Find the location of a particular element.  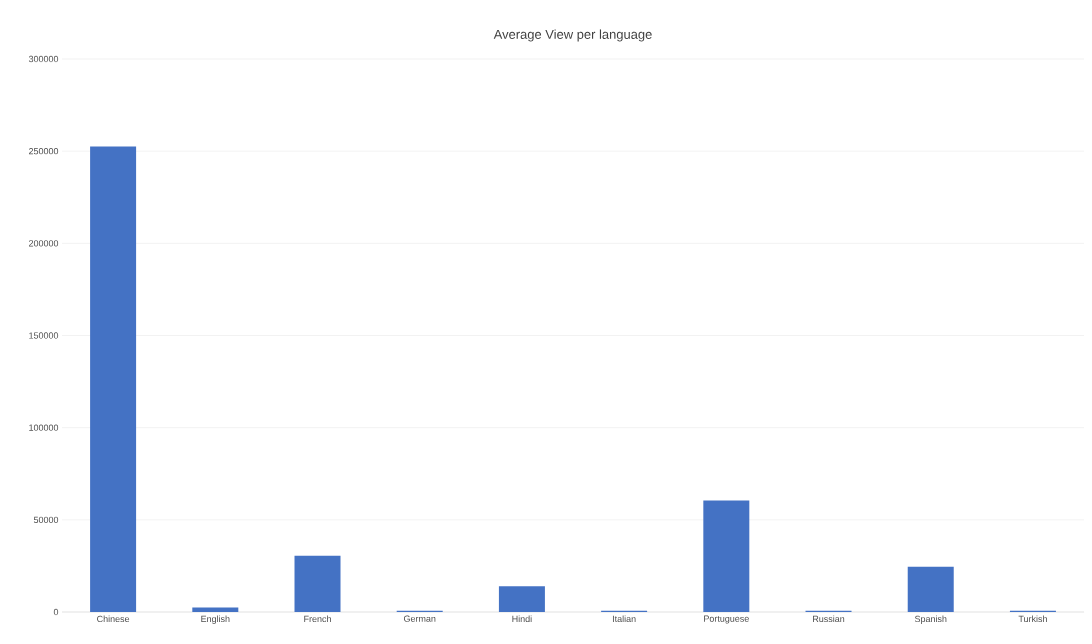

y-tick-label: 100000 is located at coordinates (44, 427).